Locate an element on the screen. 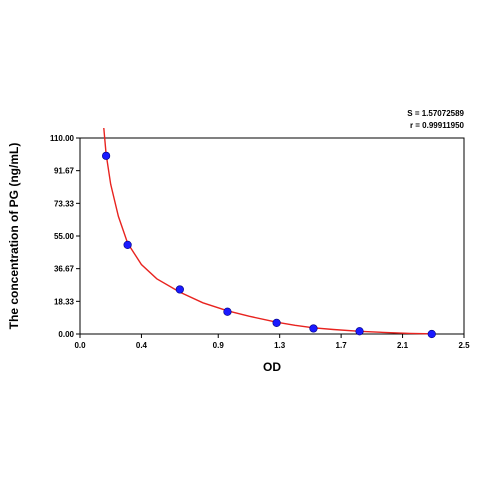 The height and width of the screenshot is (480, 480). y-axis: 0.00 18.33 36.67 55.00 73.33 91.67 110.00 is located at coordinates (65, 236).